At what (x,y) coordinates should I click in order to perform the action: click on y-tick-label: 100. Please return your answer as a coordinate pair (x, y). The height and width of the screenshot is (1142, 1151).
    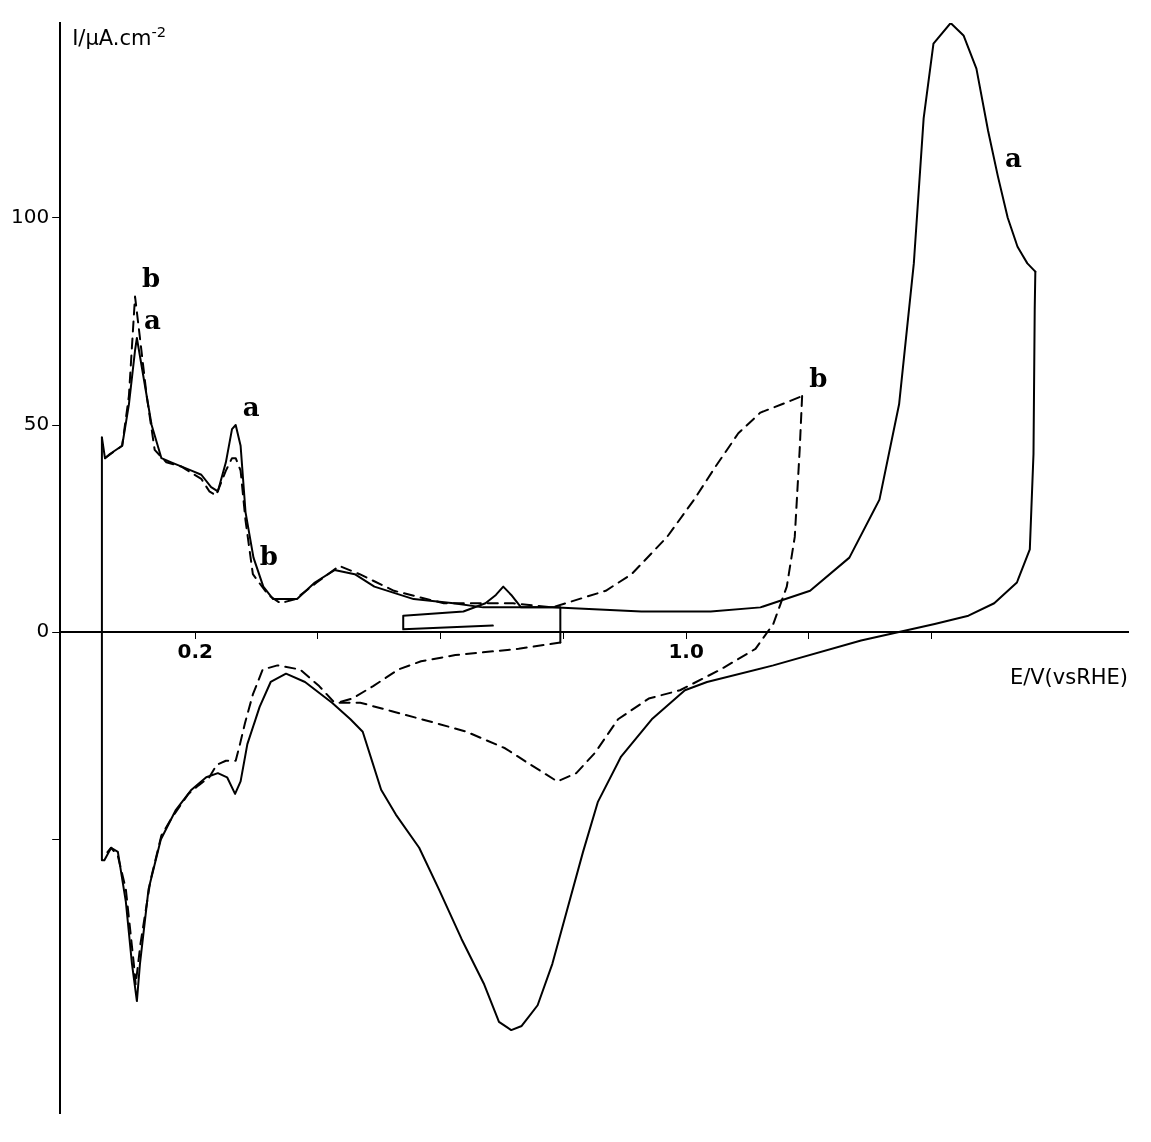
    Looking at the image, I should click on (30, 215).